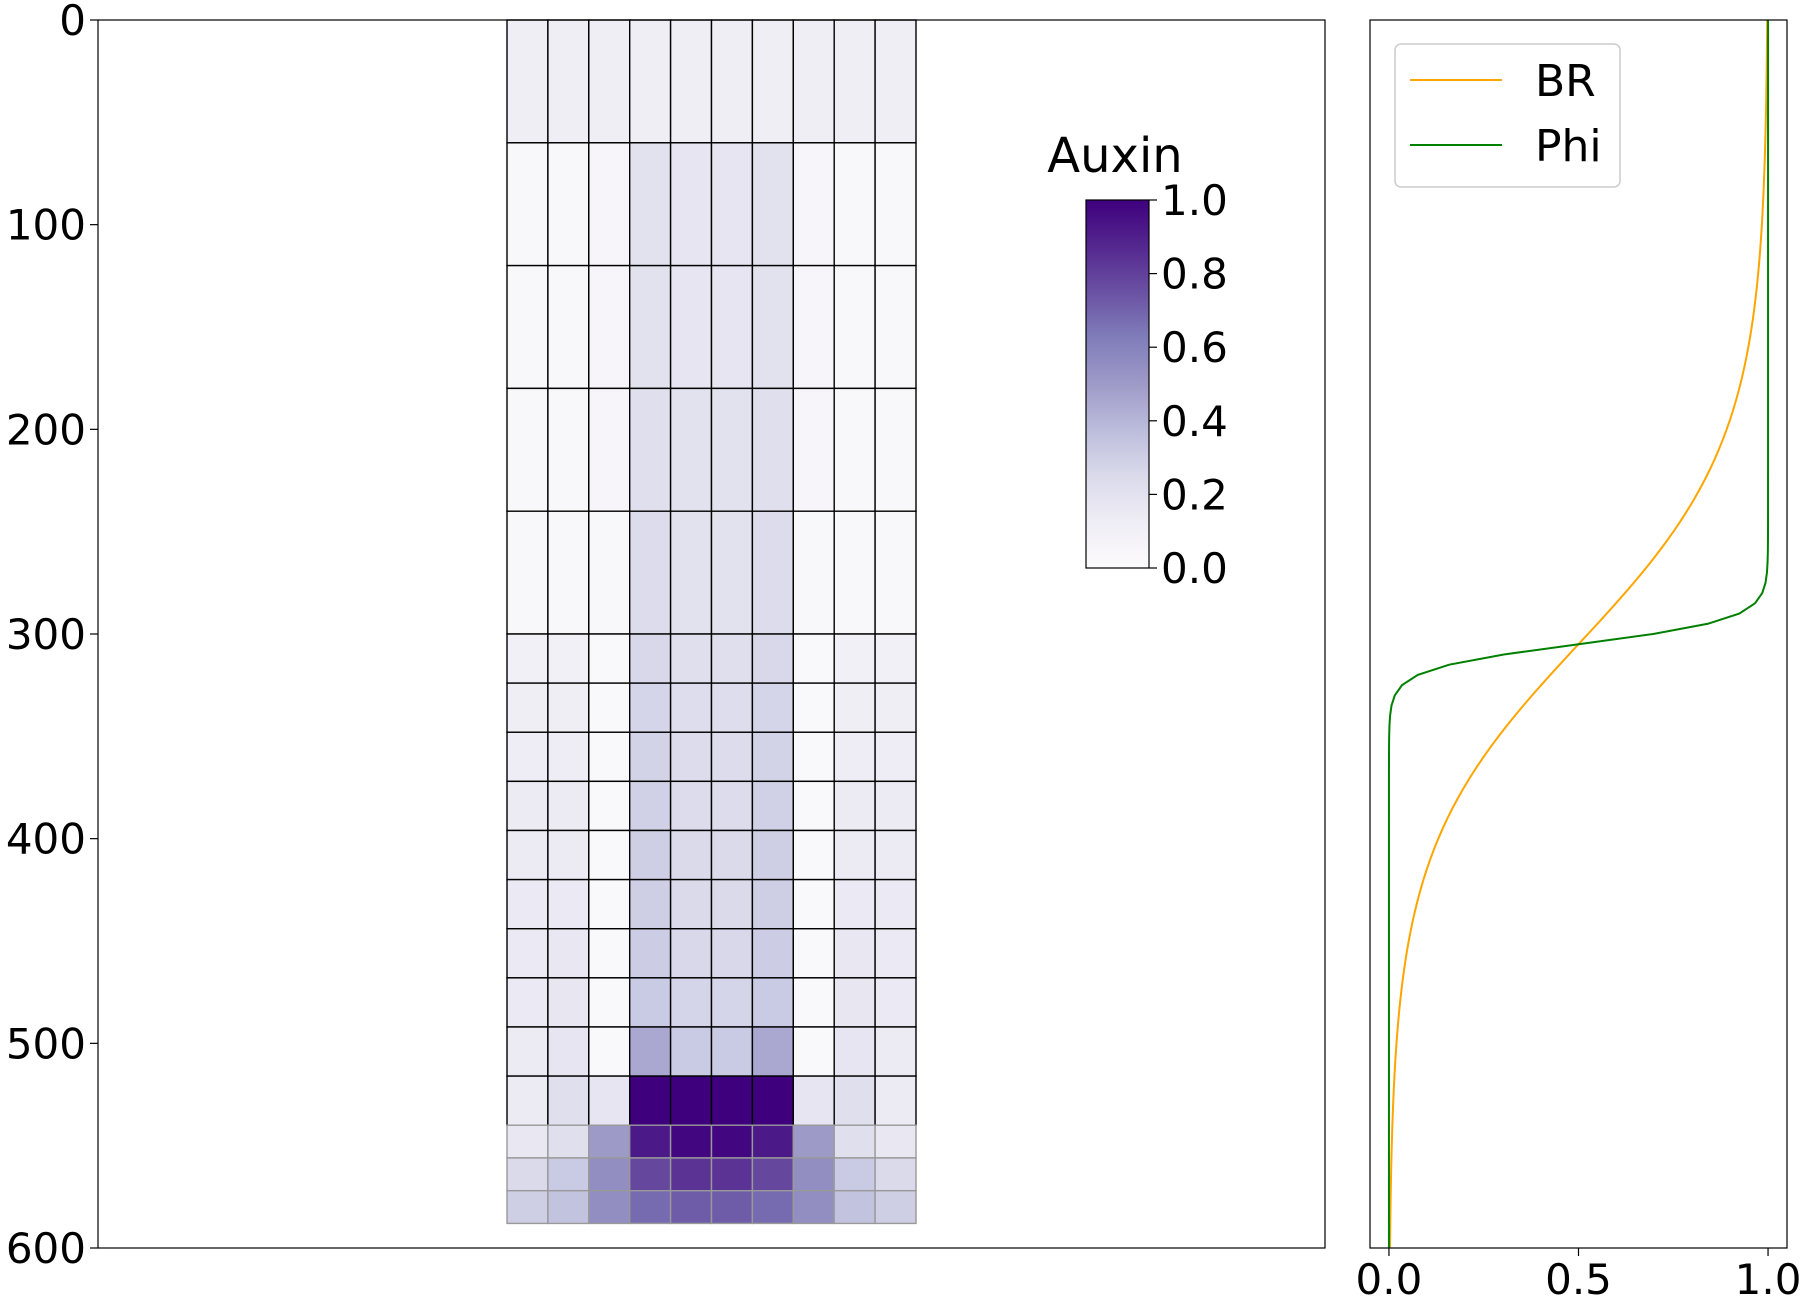  What do you see at coordinates (1194, 274) in the screenshot?
I see `colorbar-tick-label: 0.8` at bounding box center [1194, 274].